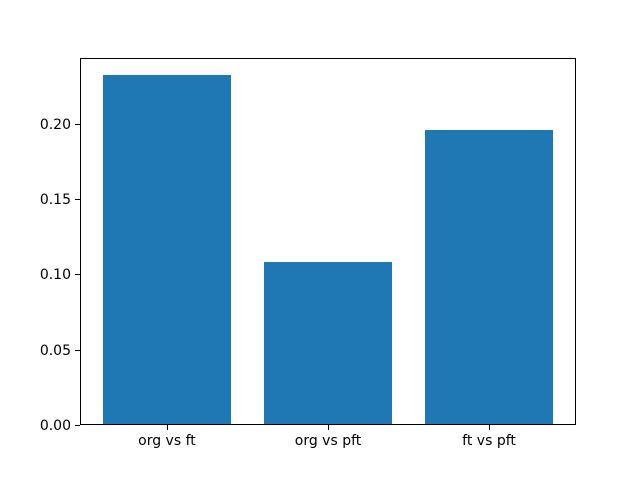  I want to click on y-tick-label: 0.15, so click(55, 200).